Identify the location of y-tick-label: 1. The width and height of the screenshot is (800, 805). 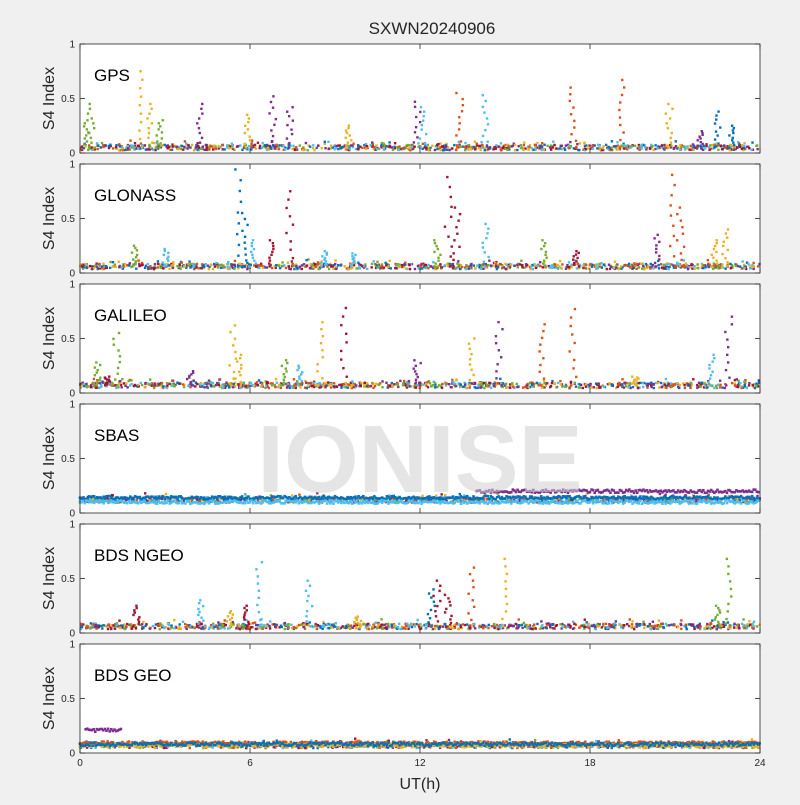
(72, 45).